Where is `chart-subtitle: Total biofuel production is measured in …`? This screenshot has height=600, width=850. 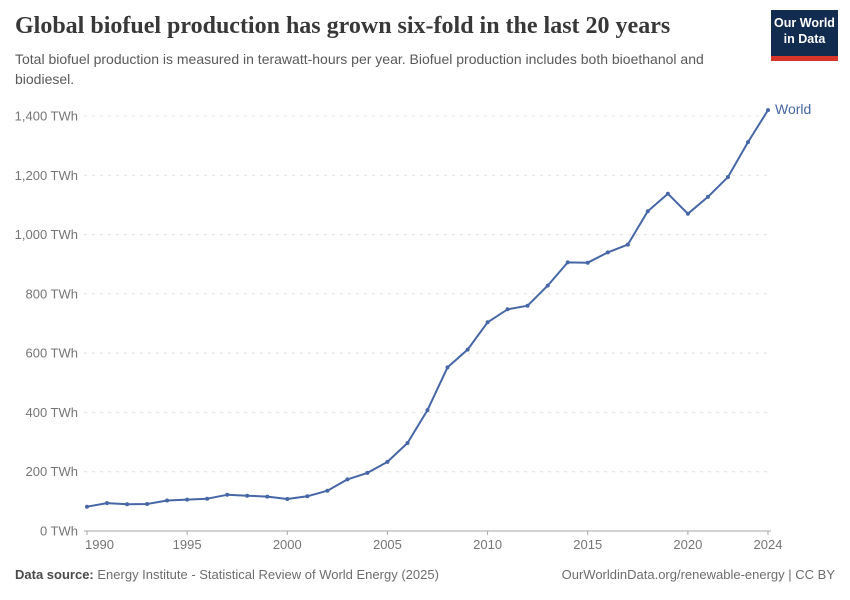
chart-subtitle: Total biofuel production is measured in … is located at coordinates (359, 69).